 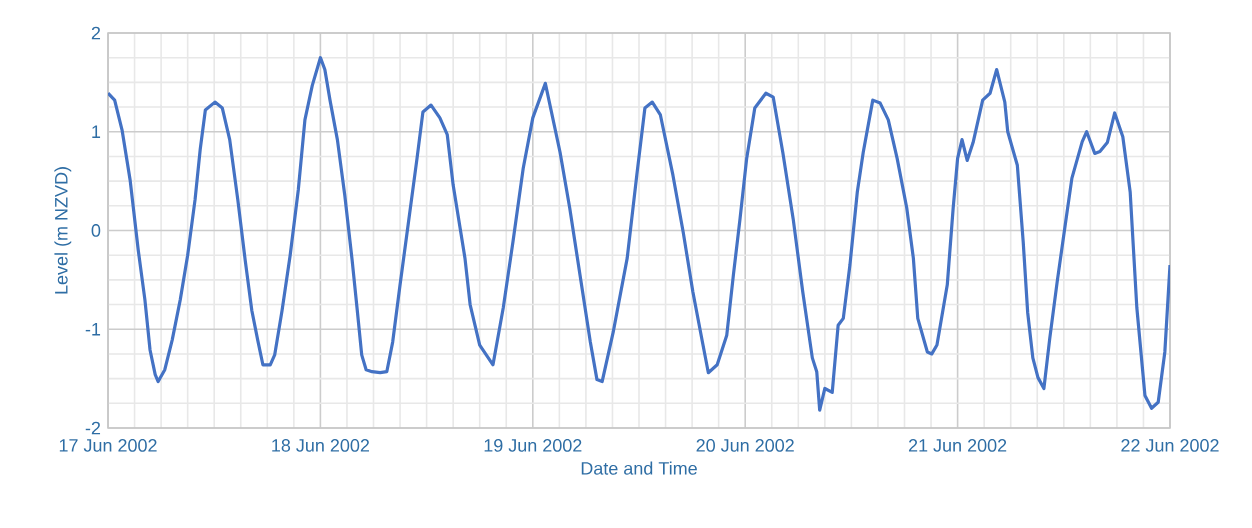 I want to click on y-axis-title: Level (m NZVD), so click(x=63, y=230).